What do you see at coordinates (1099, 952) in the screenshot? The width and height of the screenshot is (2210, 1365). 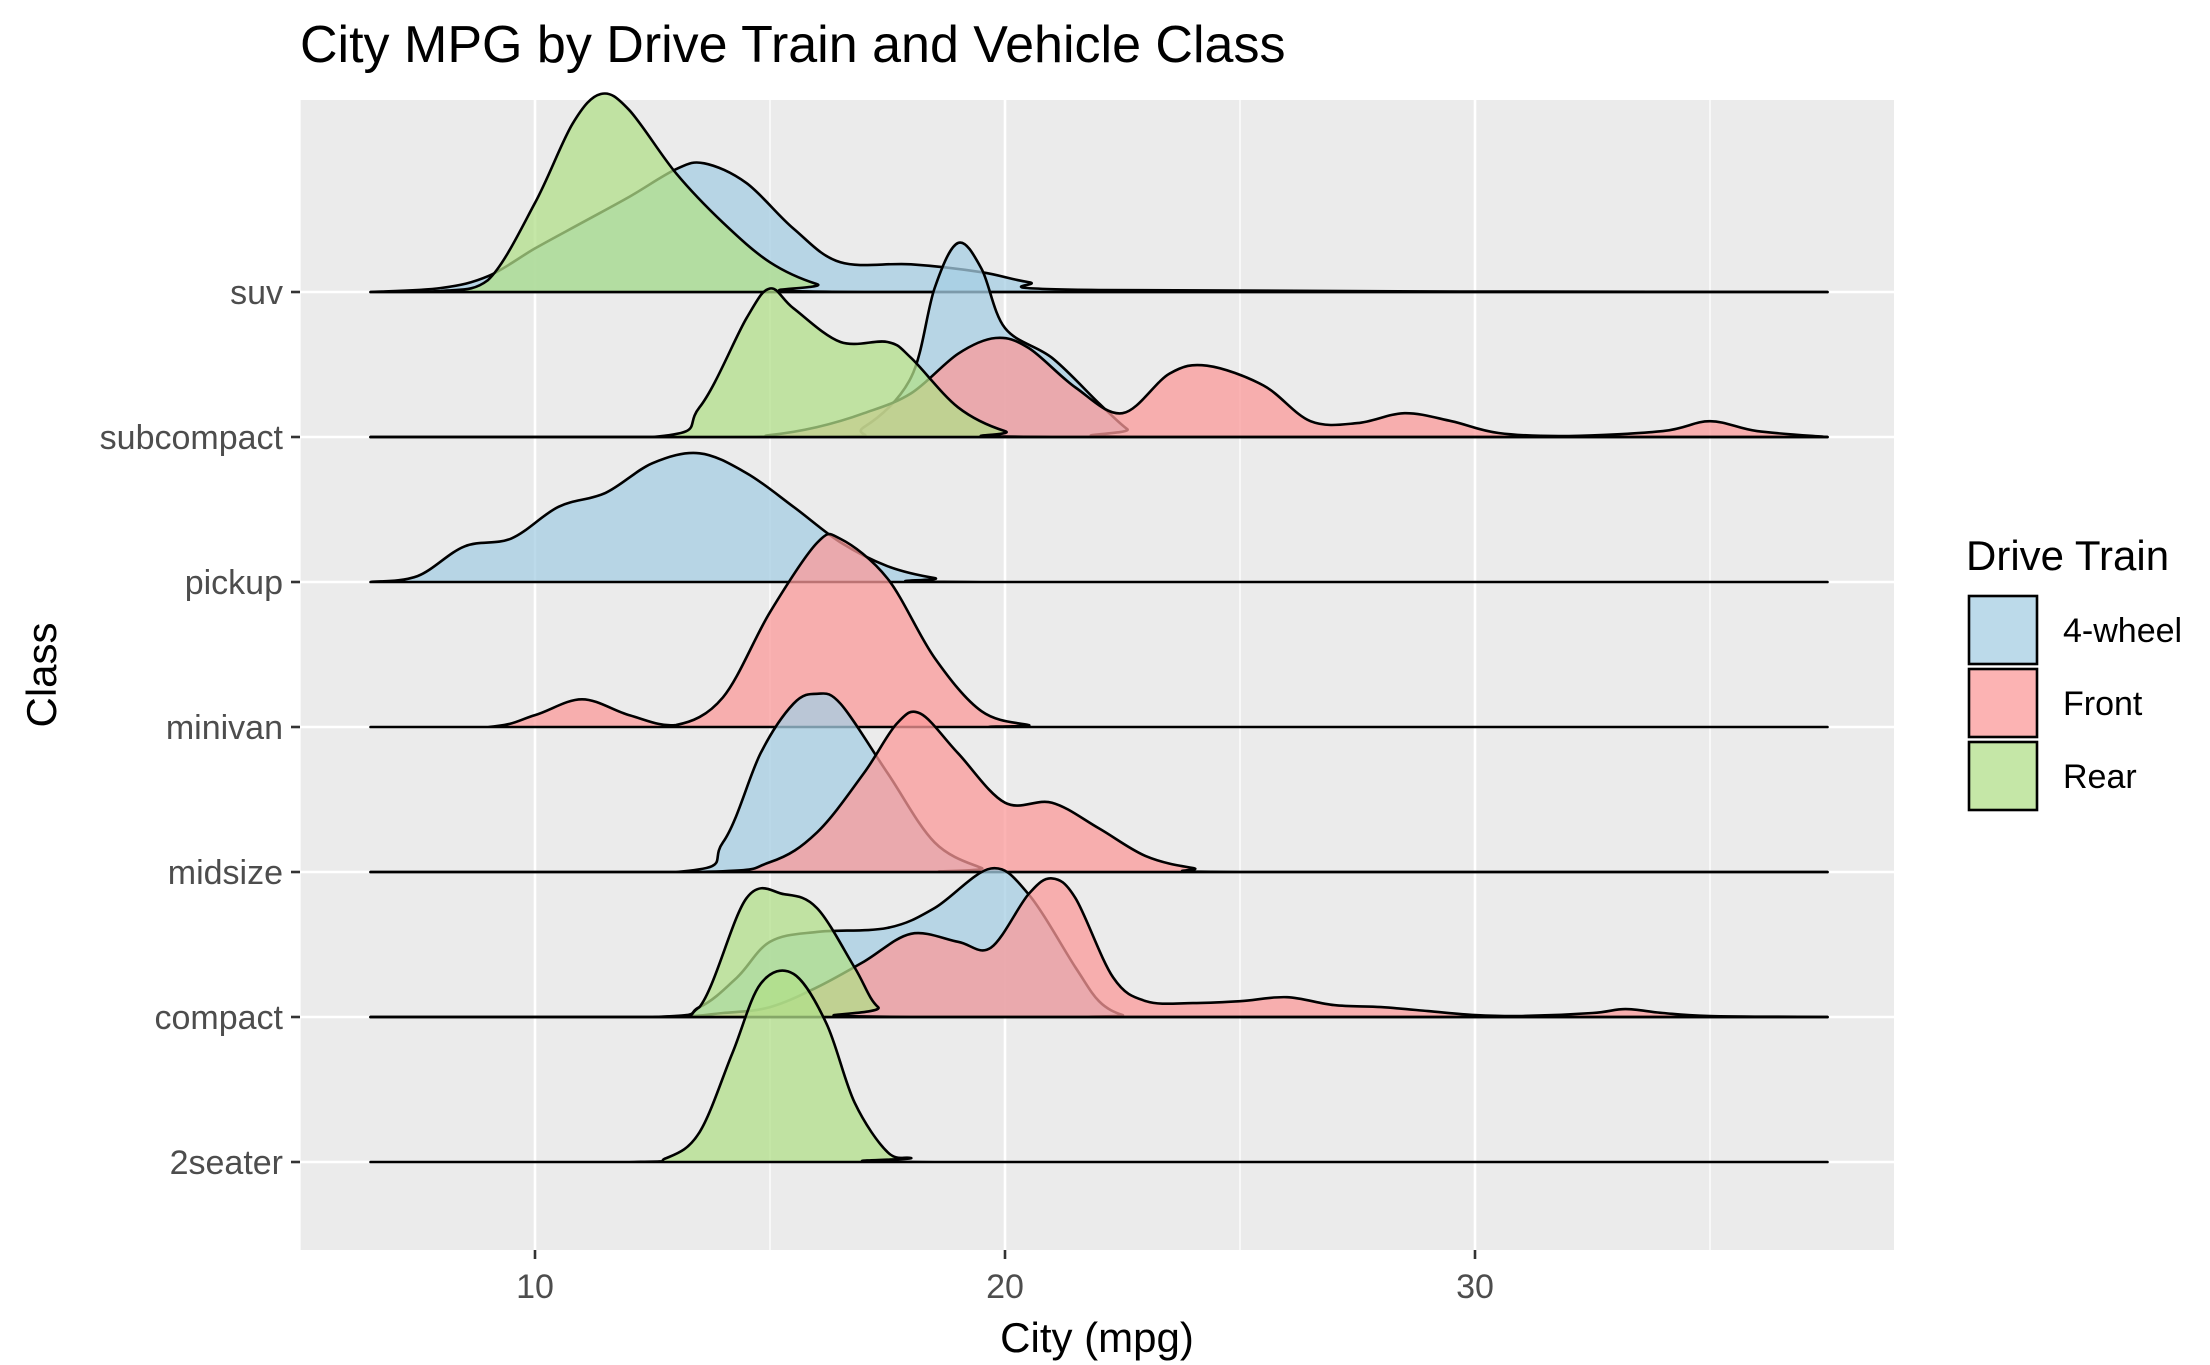 I see `ridge-compact-rear` at bounding box center [1099, 952].